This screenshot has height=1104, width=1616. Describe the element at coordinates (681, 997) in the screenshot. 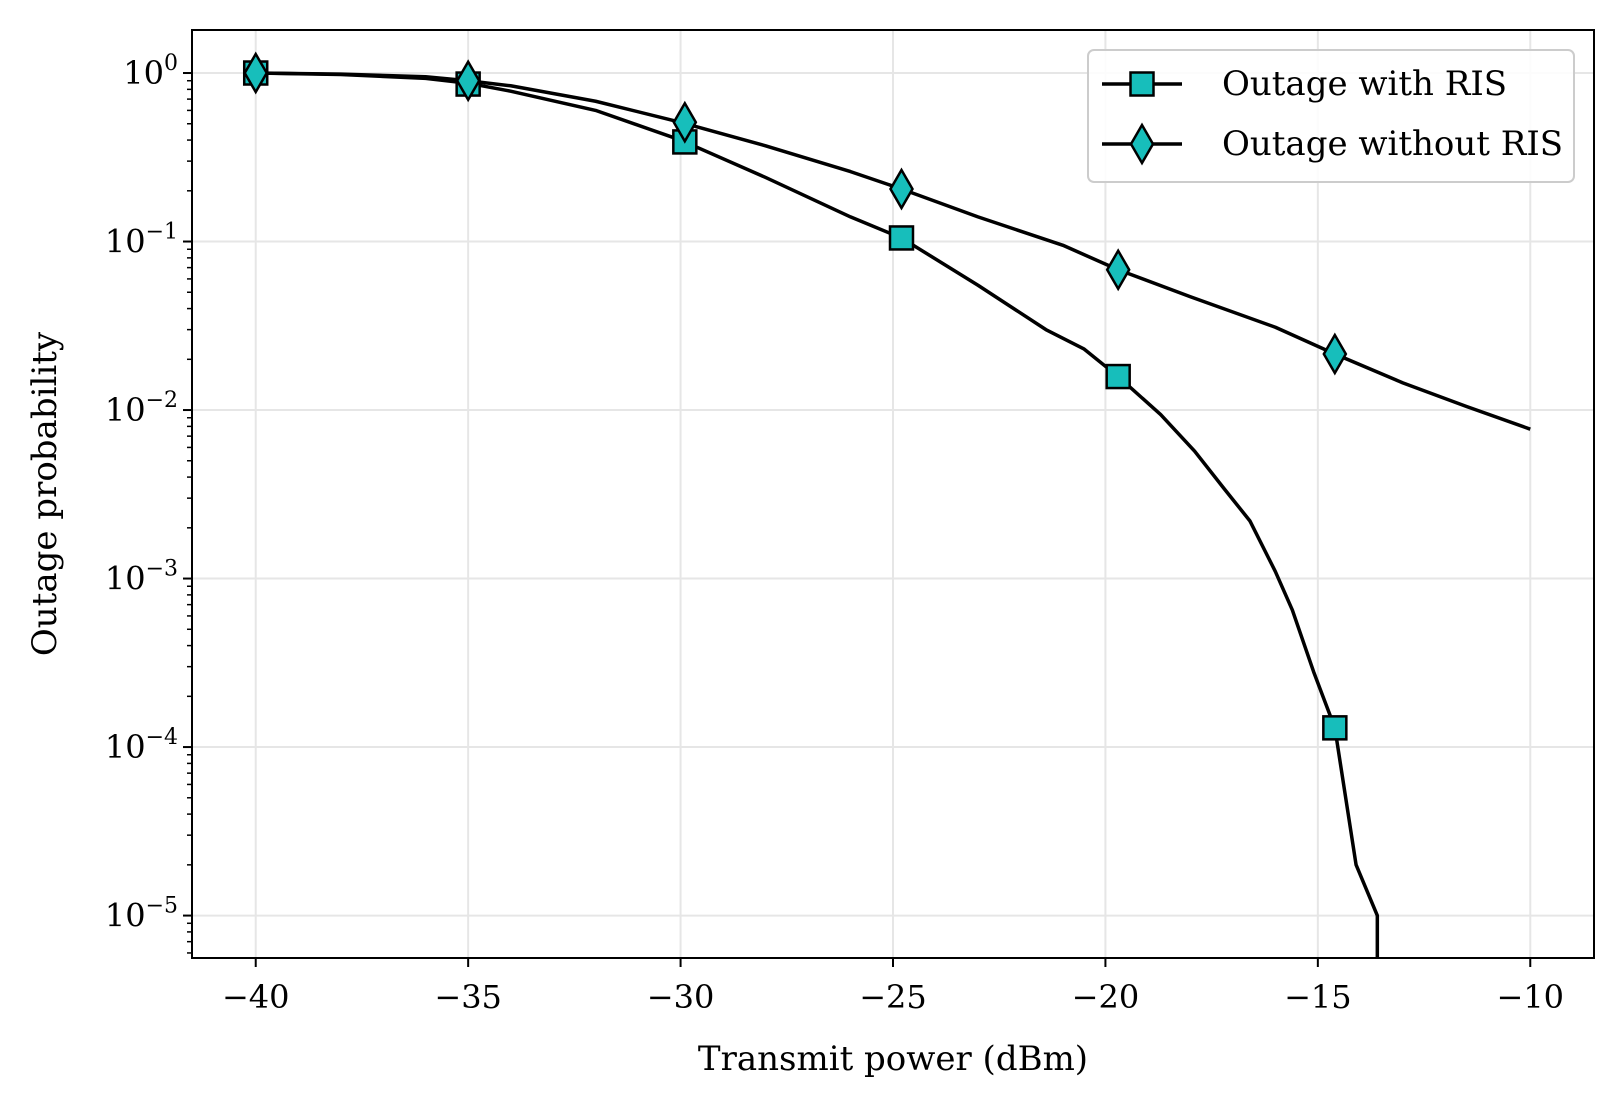

I see `x-tick-label: −30` at that location.